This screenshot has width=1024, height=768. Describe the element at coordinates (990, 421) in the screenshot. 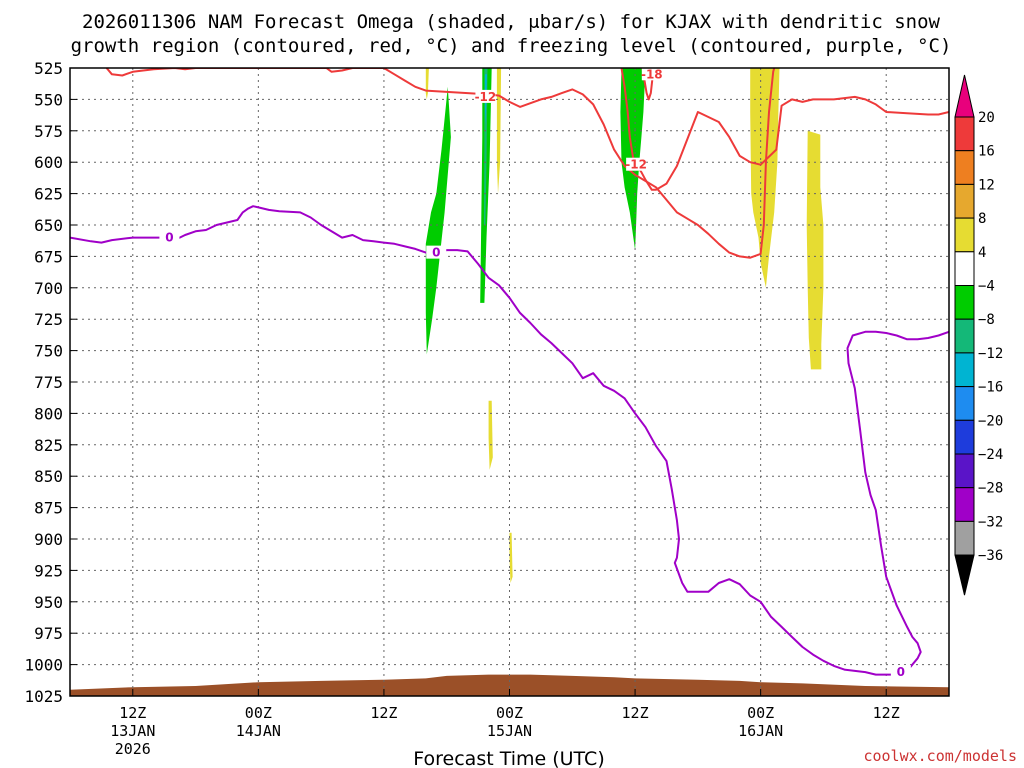

I see `colorbar-label-10: −20` at that location.